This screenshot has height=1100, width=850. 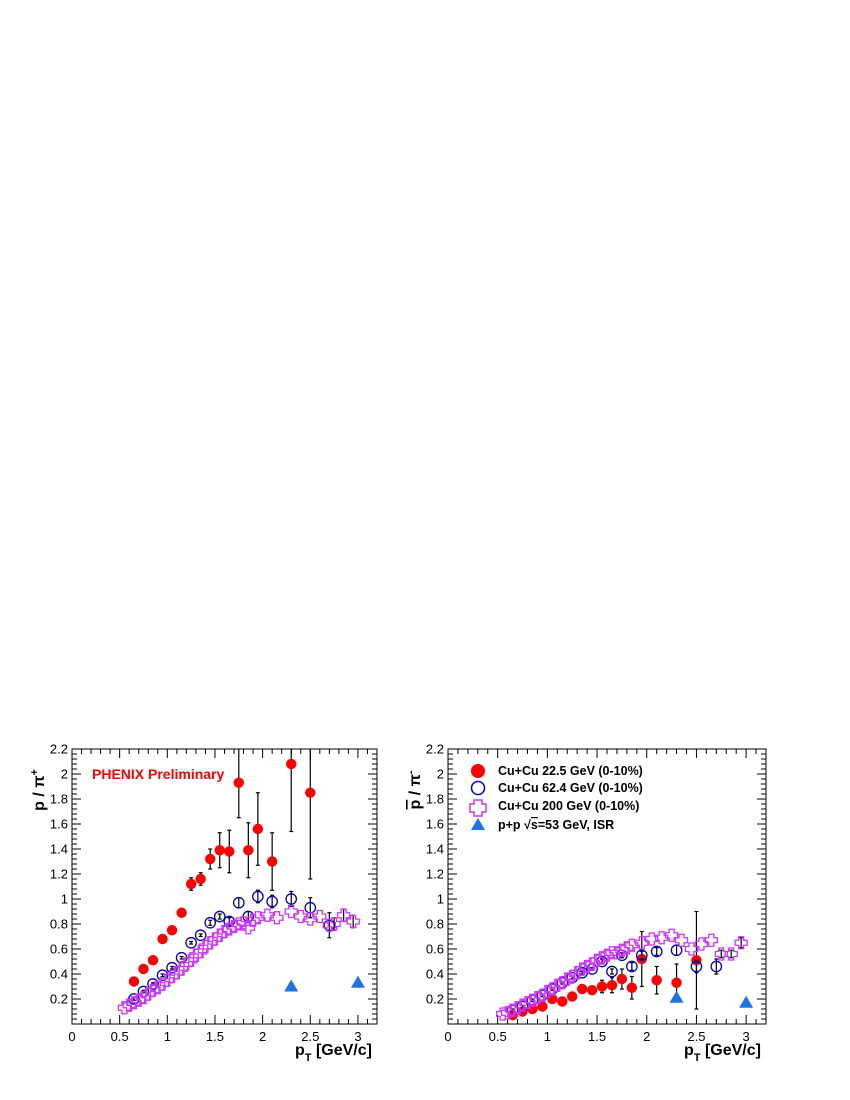 I want to click on y-tick-label: 2.2, so click(x=435, y=749).